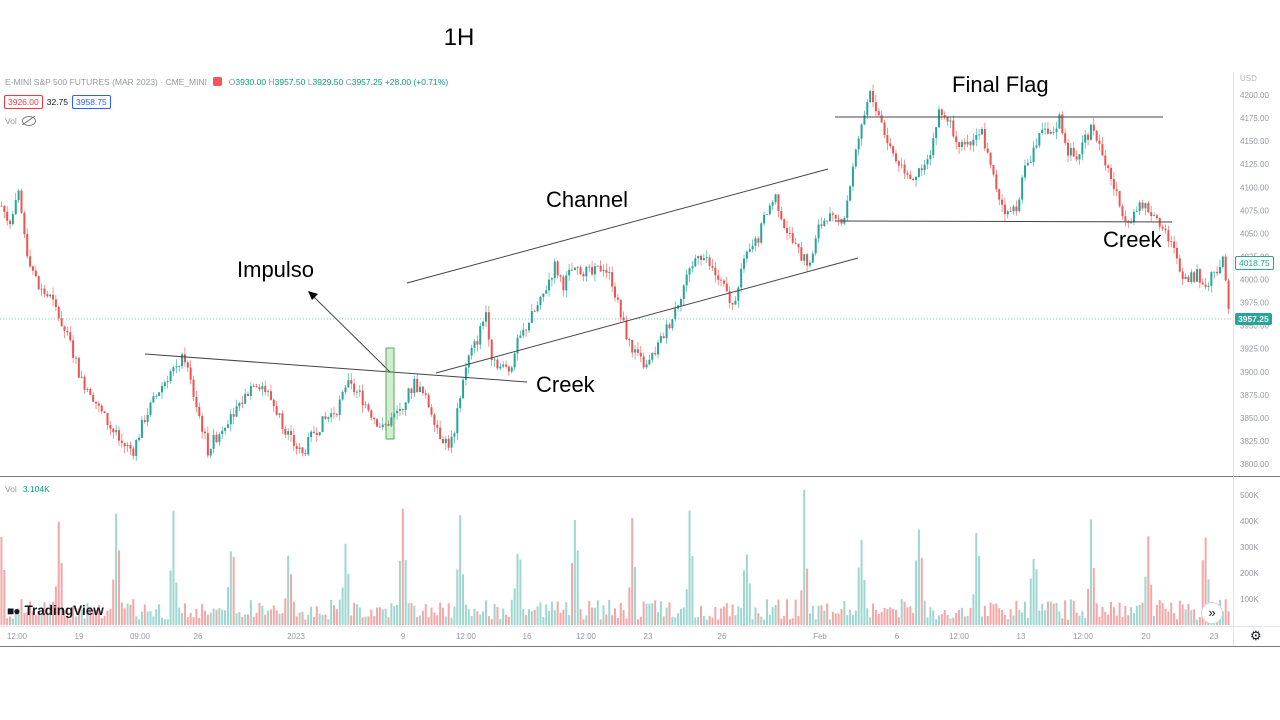 The width and height of the screenshot is (1280, 720). I want to click on eye-hidden-icon, so click(28, 121).